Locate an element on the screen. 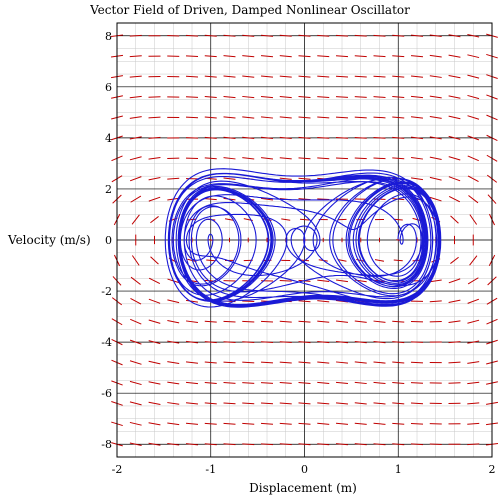  y-tick-label: -8 is located at coordinates (106, 444).